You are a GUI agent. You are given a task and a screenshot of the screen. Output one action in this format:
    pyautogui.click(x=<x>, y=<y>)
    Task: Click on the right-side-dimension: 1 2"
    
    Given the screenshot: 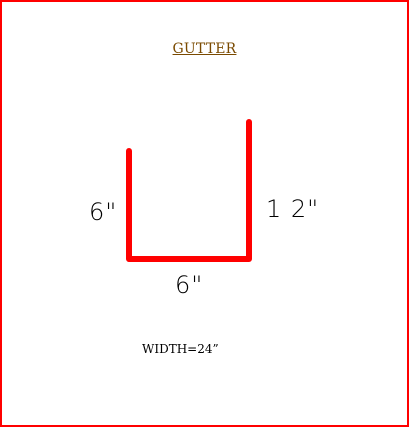 What is the action you would take?
    pyautogui.click(x=292, y=209)
    